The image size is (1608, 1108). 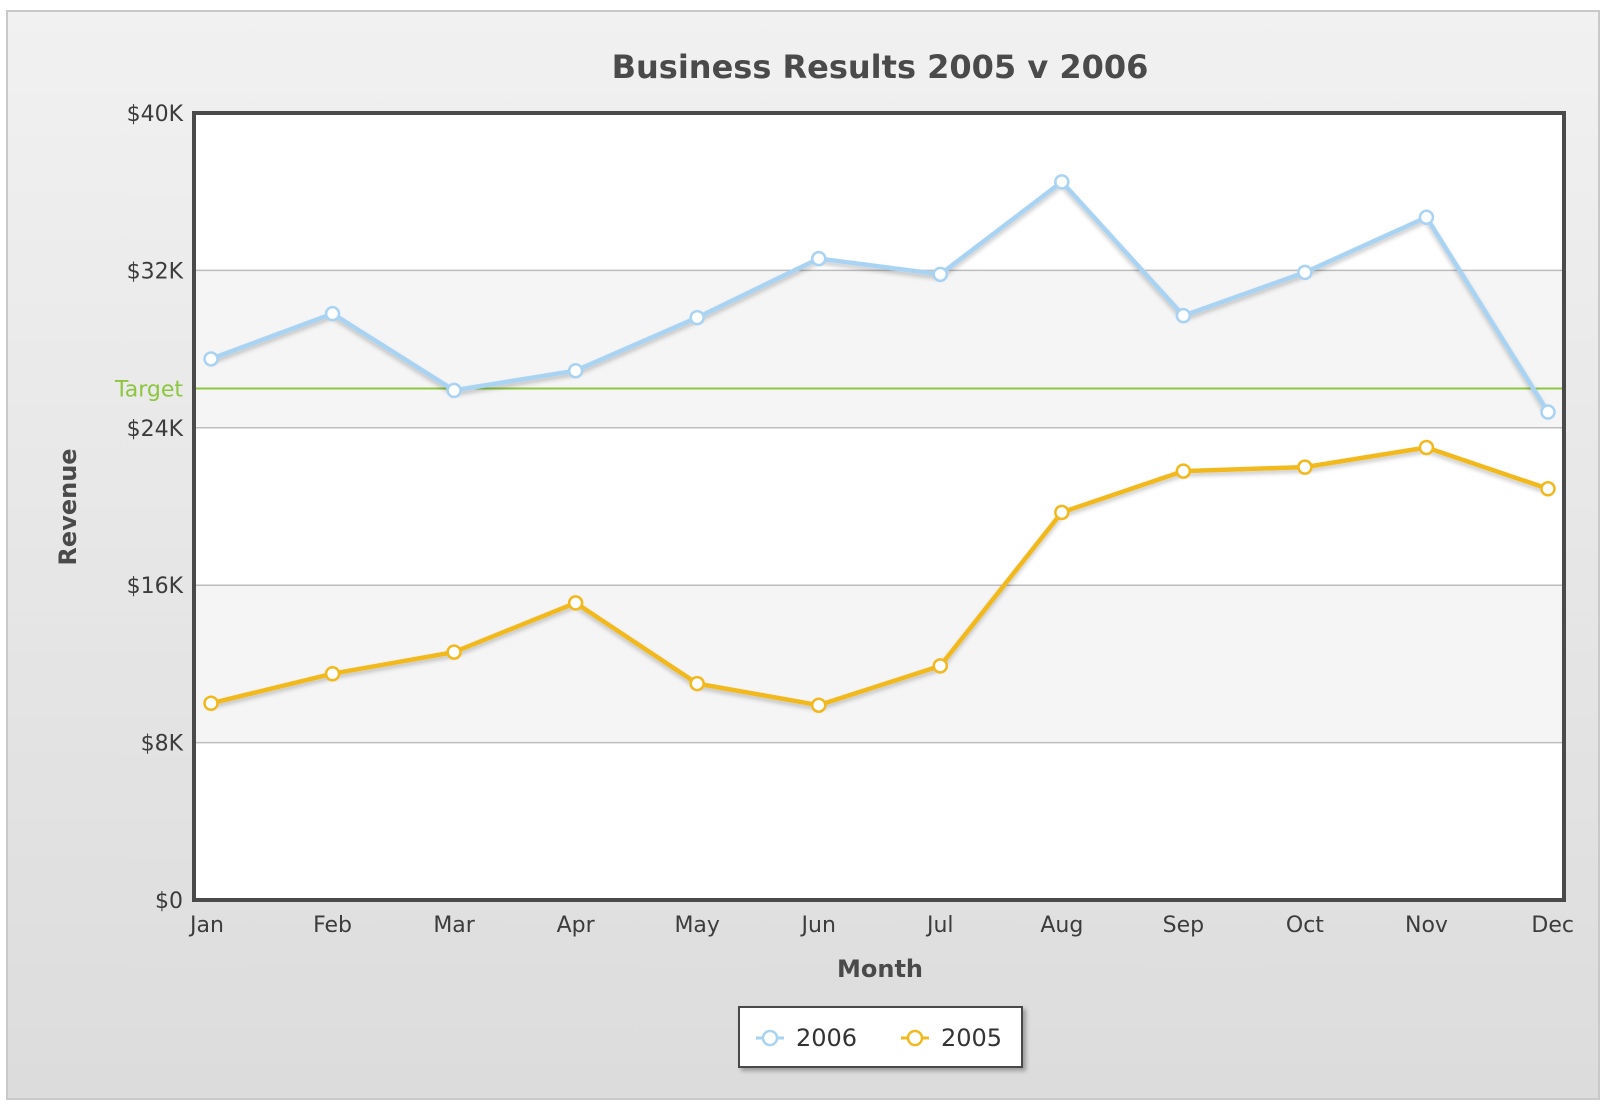 What do you see at coordinates (1061, 925) in the screenshot?
I see `x-tick-label: Aug` at bounding box center [1061, 925].